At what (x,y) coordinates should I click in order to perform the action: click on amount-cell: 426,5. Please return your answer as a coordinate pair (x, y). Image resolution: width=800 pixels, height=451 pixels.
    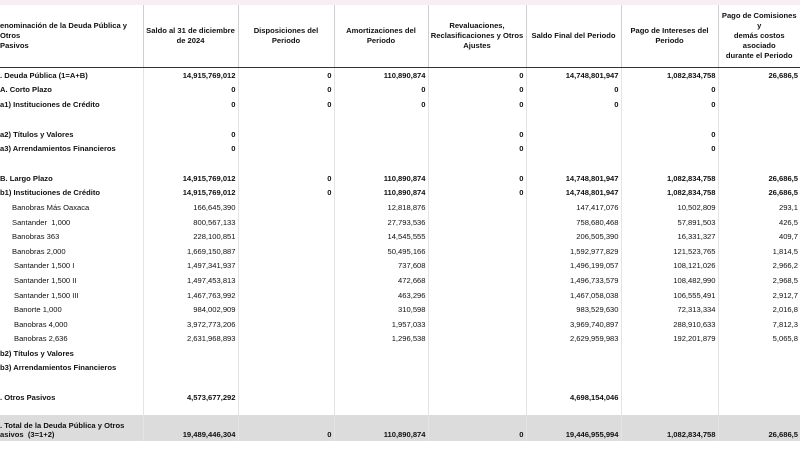
    Looking at the image, I should click on (758, 222).